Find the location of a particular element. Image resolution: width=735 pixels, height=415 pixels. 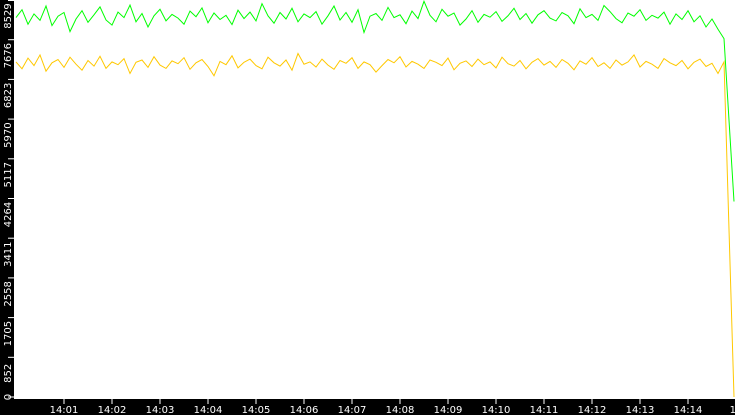

y-tick-label: 1705 is located at coordinates (8, 333).